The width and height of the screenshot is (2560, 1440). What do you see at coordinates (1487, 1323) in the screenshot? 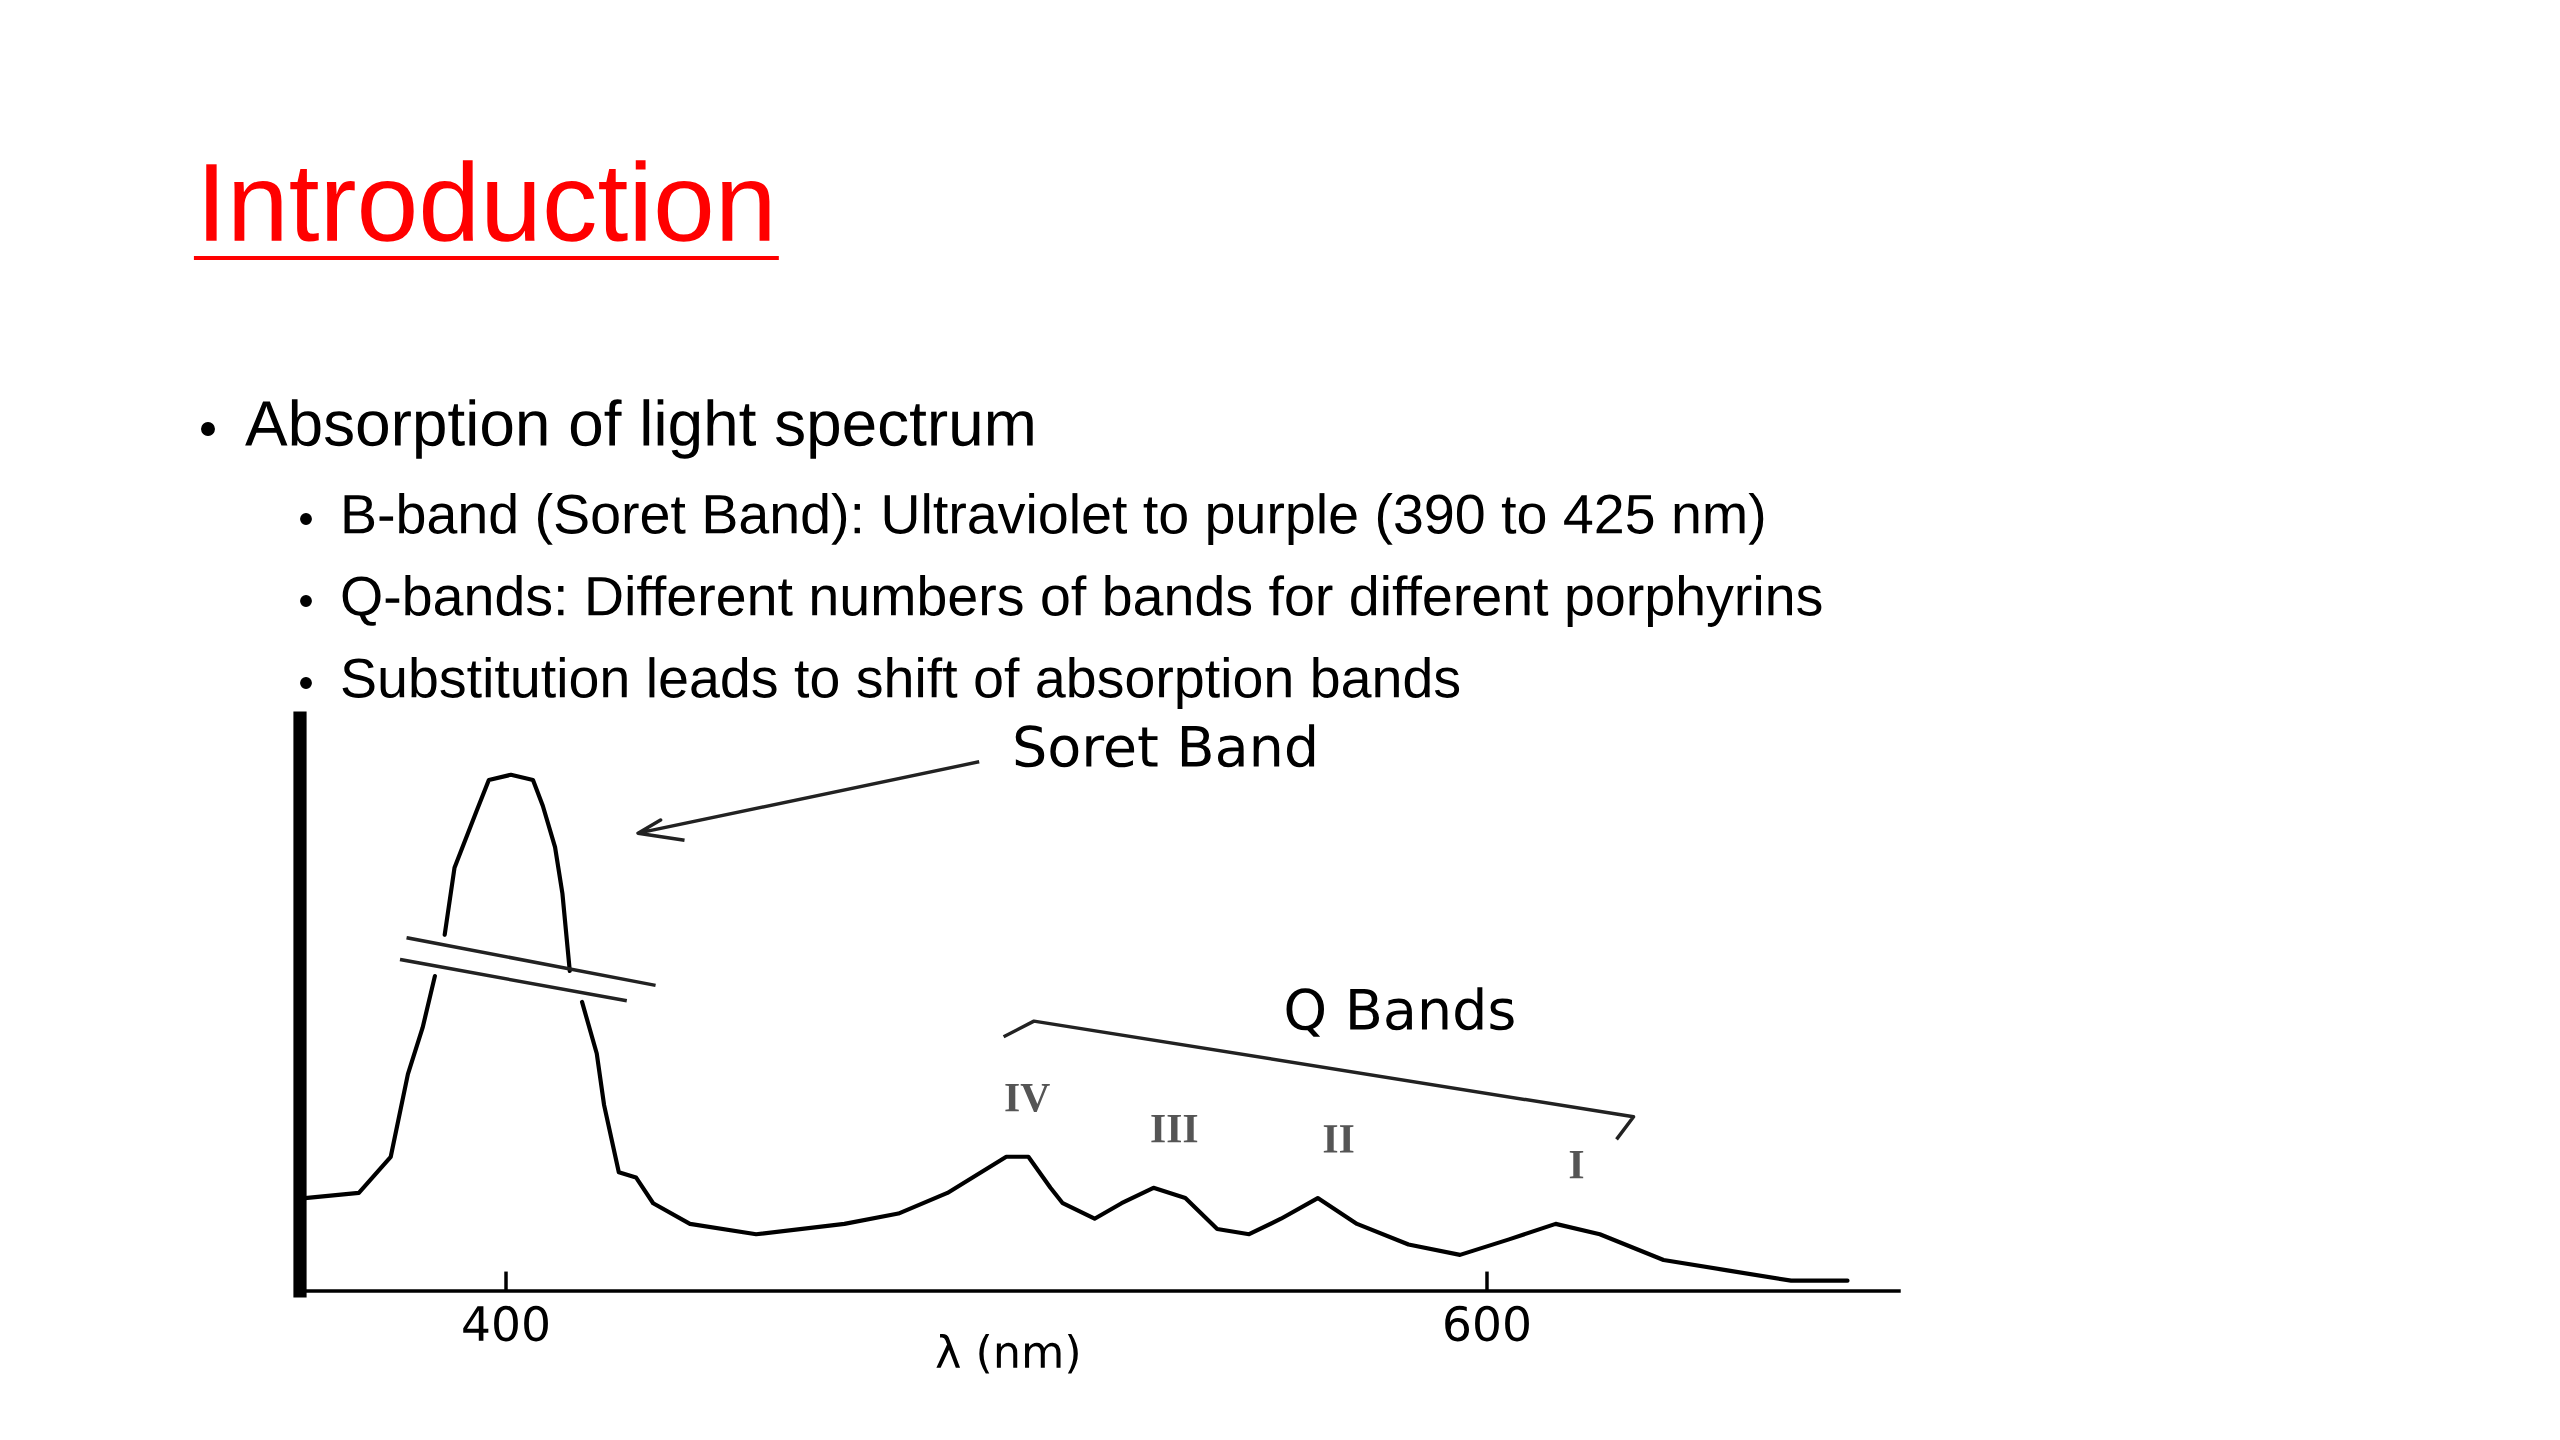
I see `x-tick-label: 600` at bounding box center [1487, 1323].